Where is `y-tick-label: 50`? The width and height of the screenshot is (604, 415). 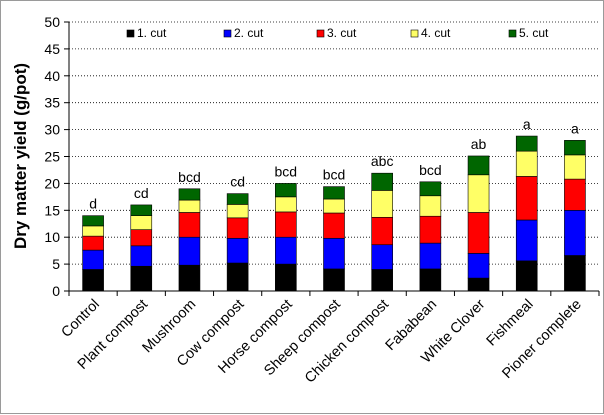 y-tick-label: 50 is located at coordinates (52, 22).